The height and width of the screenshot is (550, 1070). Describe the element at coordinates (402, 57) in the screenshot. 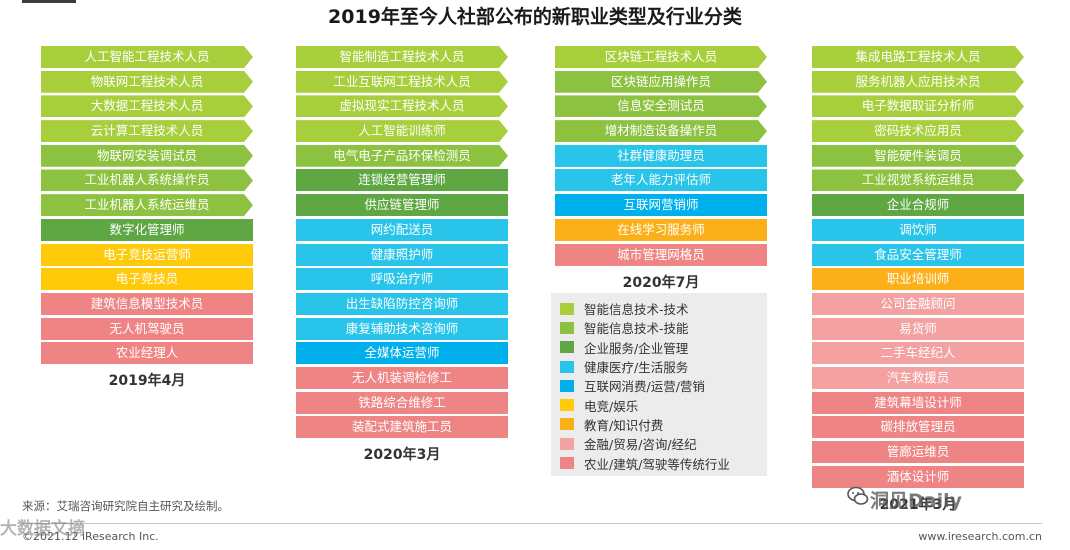

I see `occupation-item: 智能制造工程技术人员` at that location.